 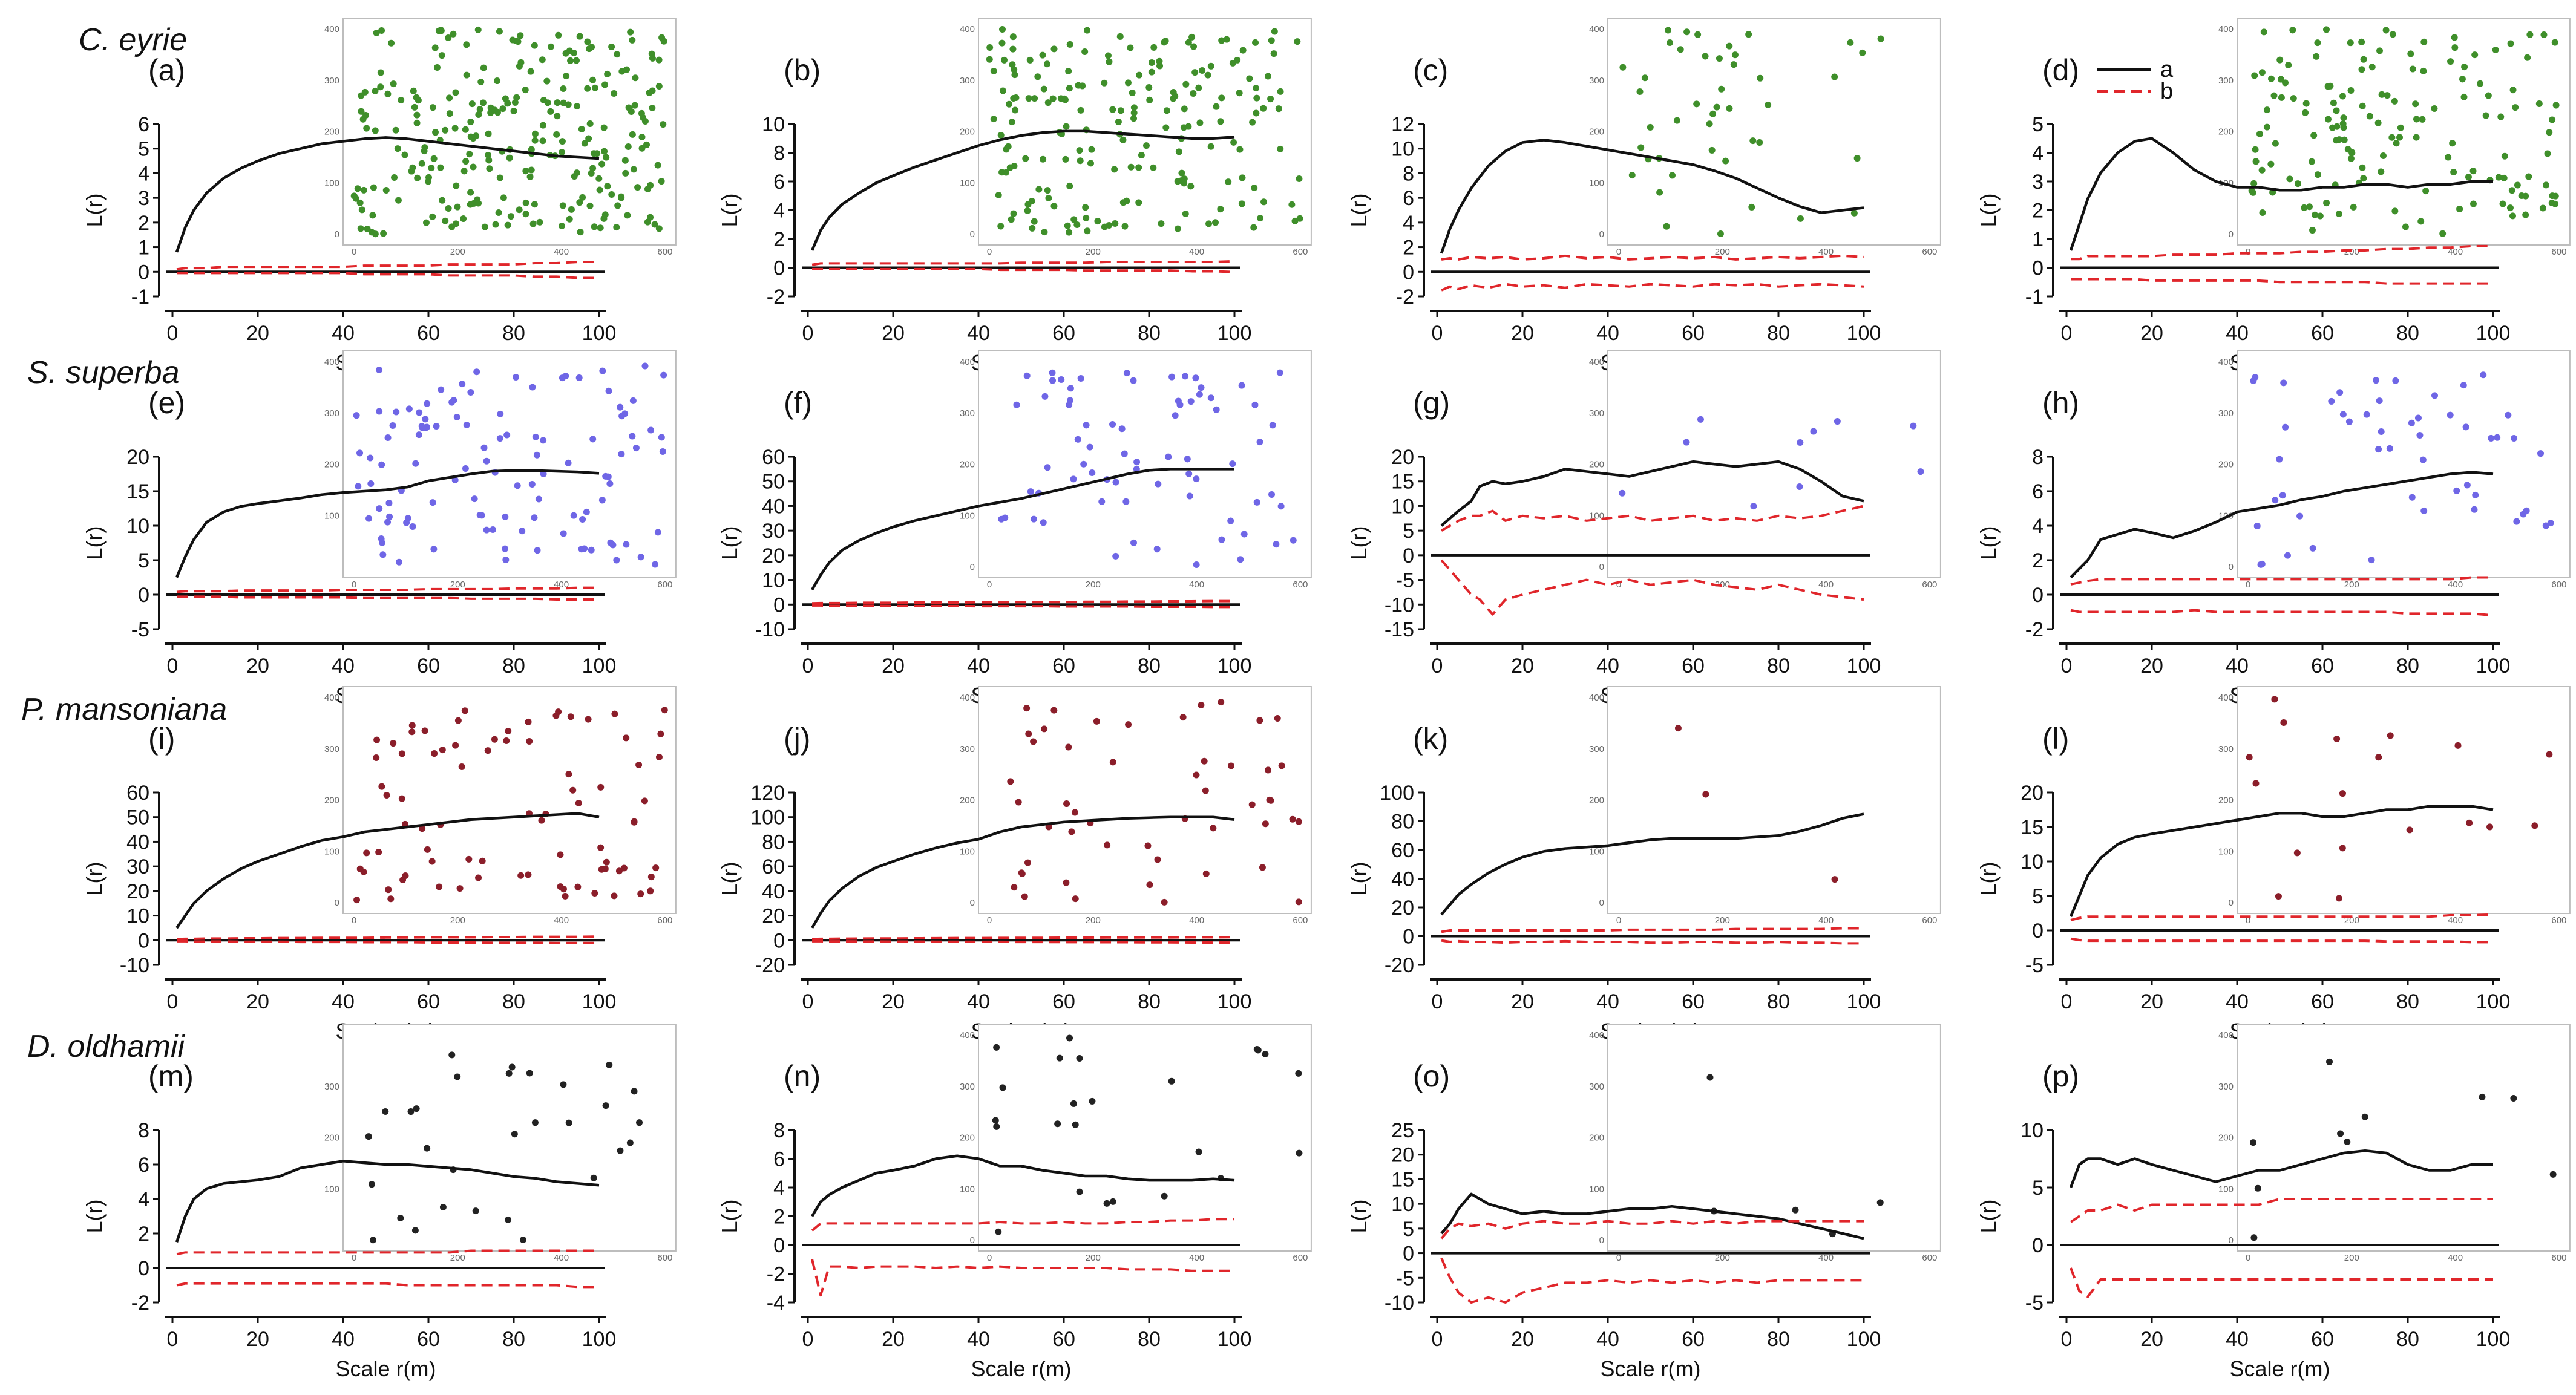 What do you see at coordinates (124, 710) in the screenshot?
I see `species-label-2: P. mansoniana` at bounding box center [124, 710].